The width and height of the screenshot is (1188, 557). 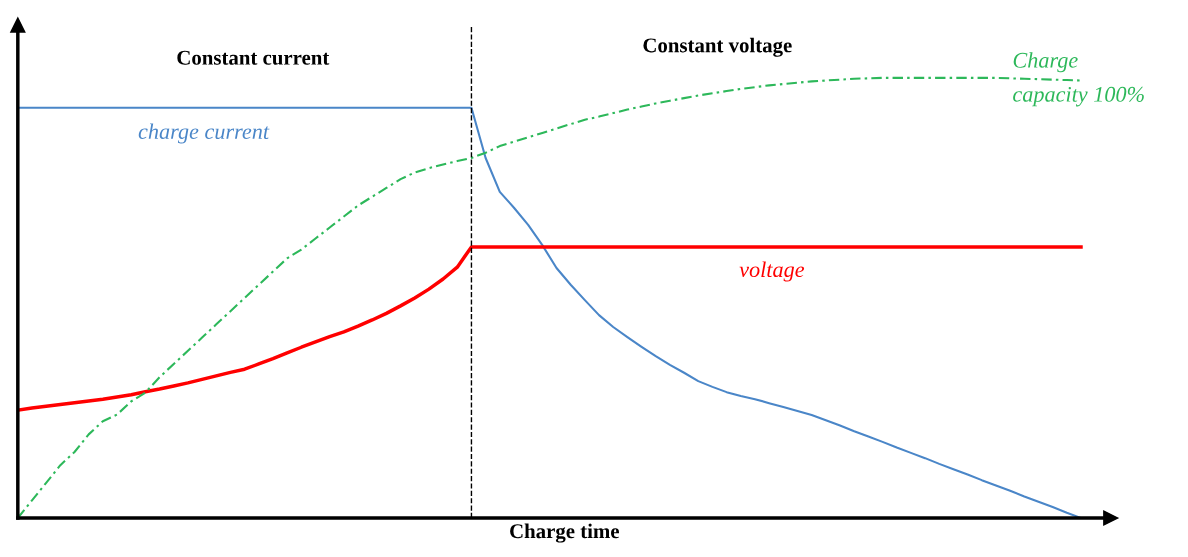 I want to click on series-label: charge current, so click(x=204, y=133).